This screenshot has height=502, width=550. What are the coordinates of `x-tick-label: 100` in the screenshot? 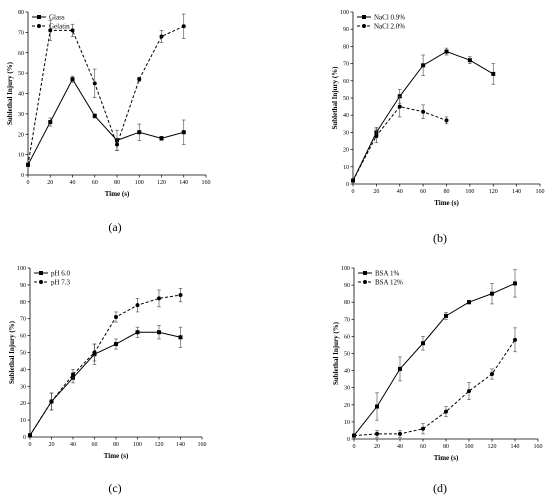 It's located at (137, 445).